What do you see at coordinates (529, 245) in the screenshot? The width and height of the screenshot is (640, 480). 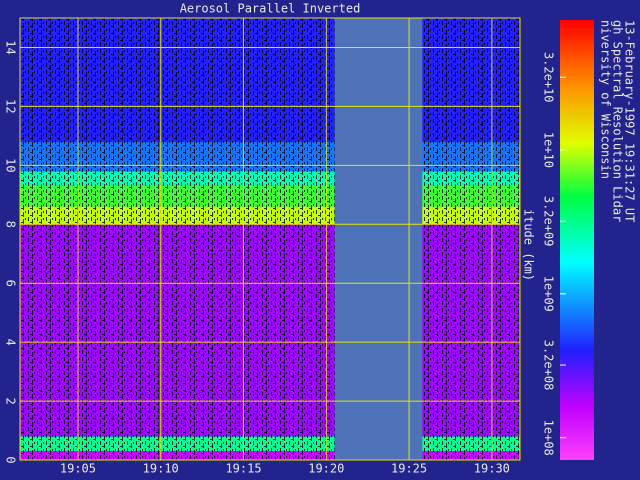 I see `y-axis-label: itude (km)` at bounding box center [529, 245].